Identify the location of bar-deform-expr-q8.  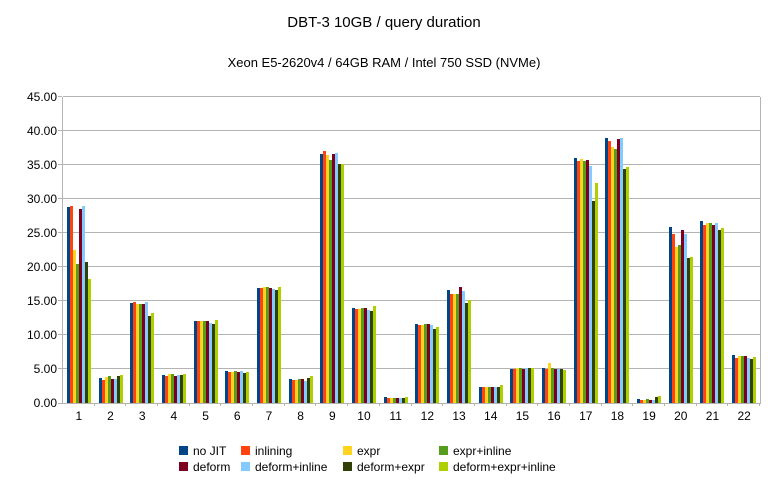
(308, 390).